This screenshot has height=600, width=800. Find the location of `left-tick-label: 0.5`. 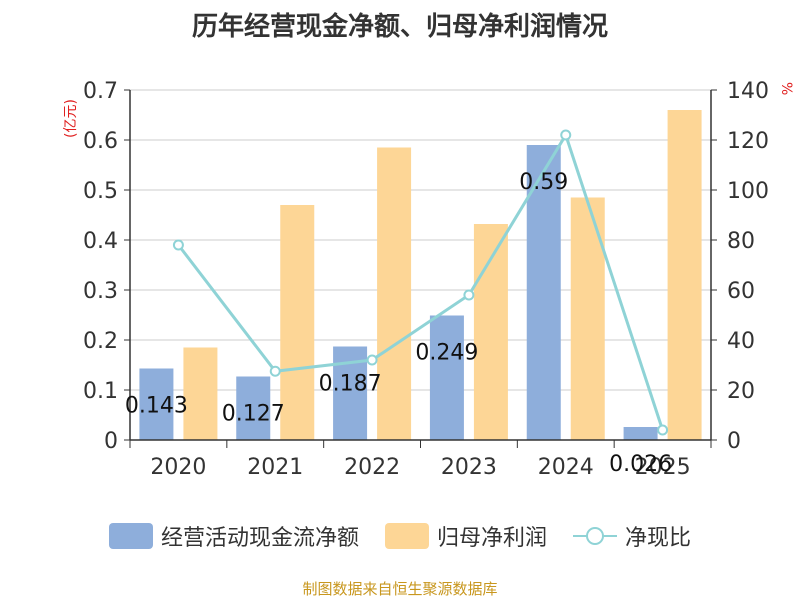

left-tick-label: 0.5 is located at coordinates (100, 191).